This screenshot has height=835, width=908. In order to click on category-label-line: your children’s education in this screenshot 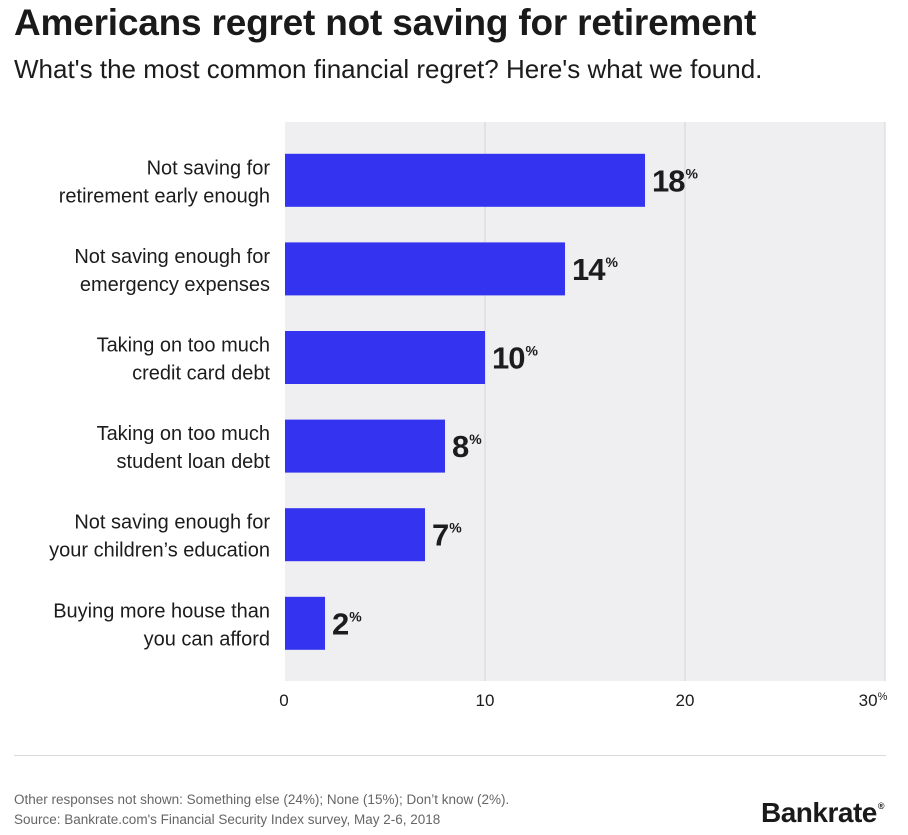, I will do `click(159, 551)`.